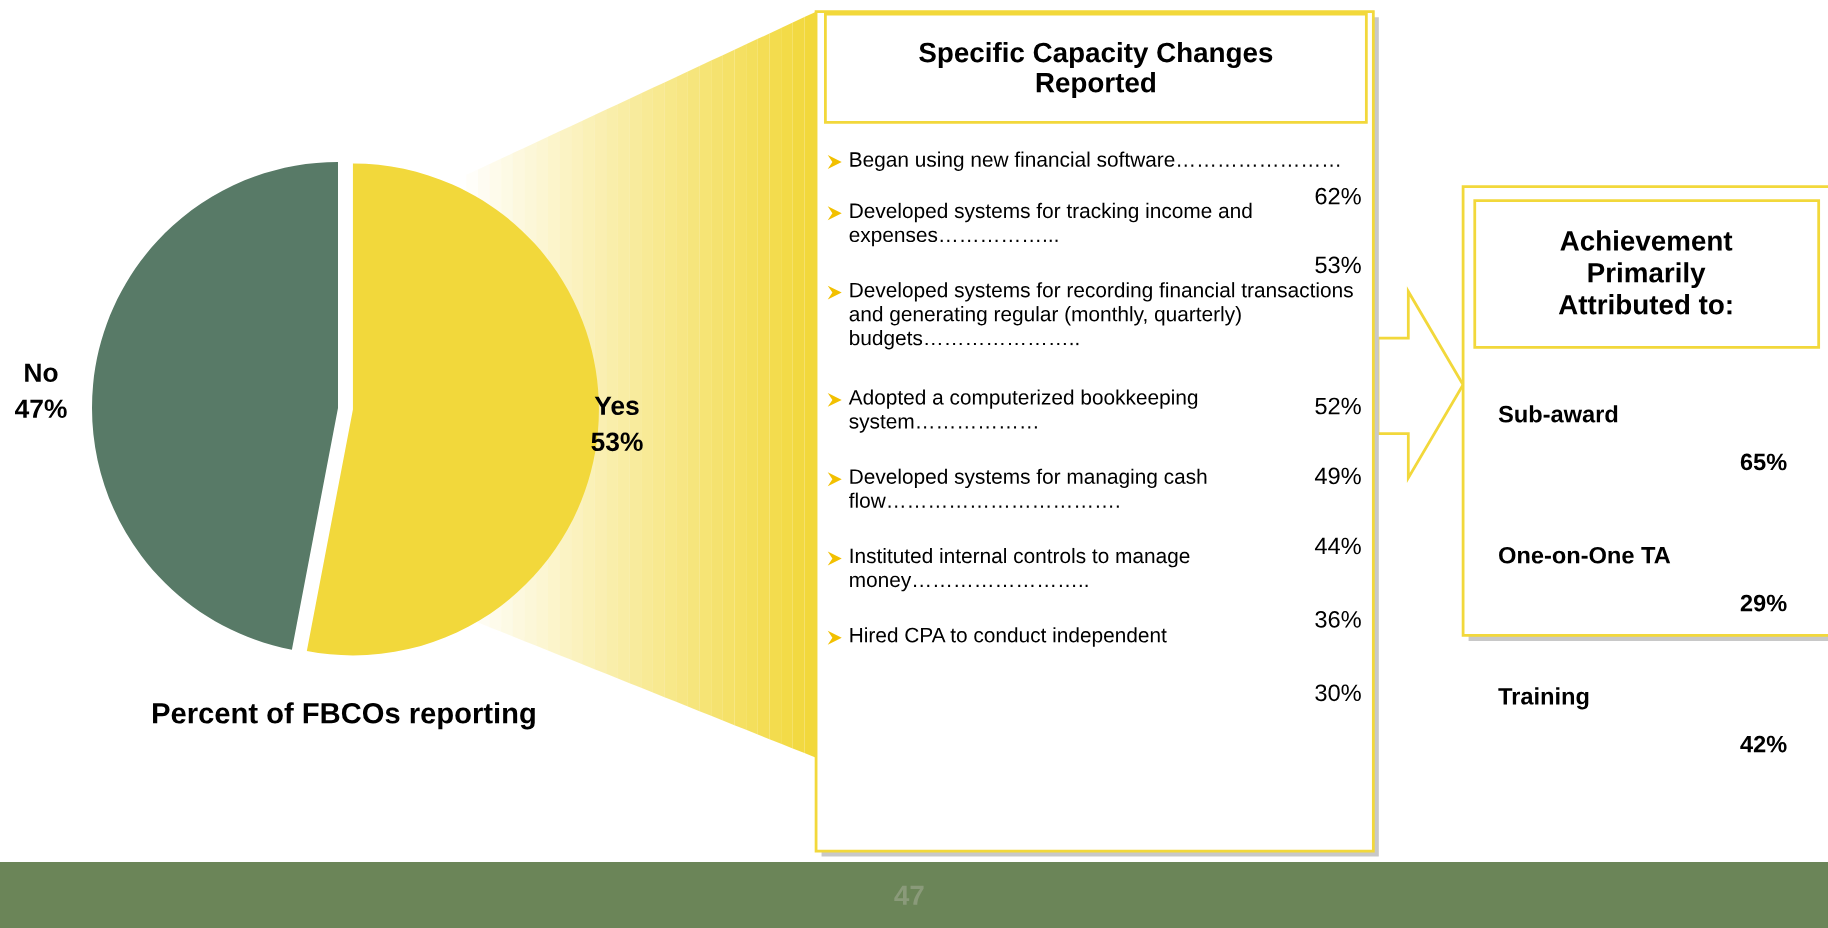  What do you see at coordinates (1338, 693) in the screenshot?
I see `text: 30%` at bounding box center [1338, 693].